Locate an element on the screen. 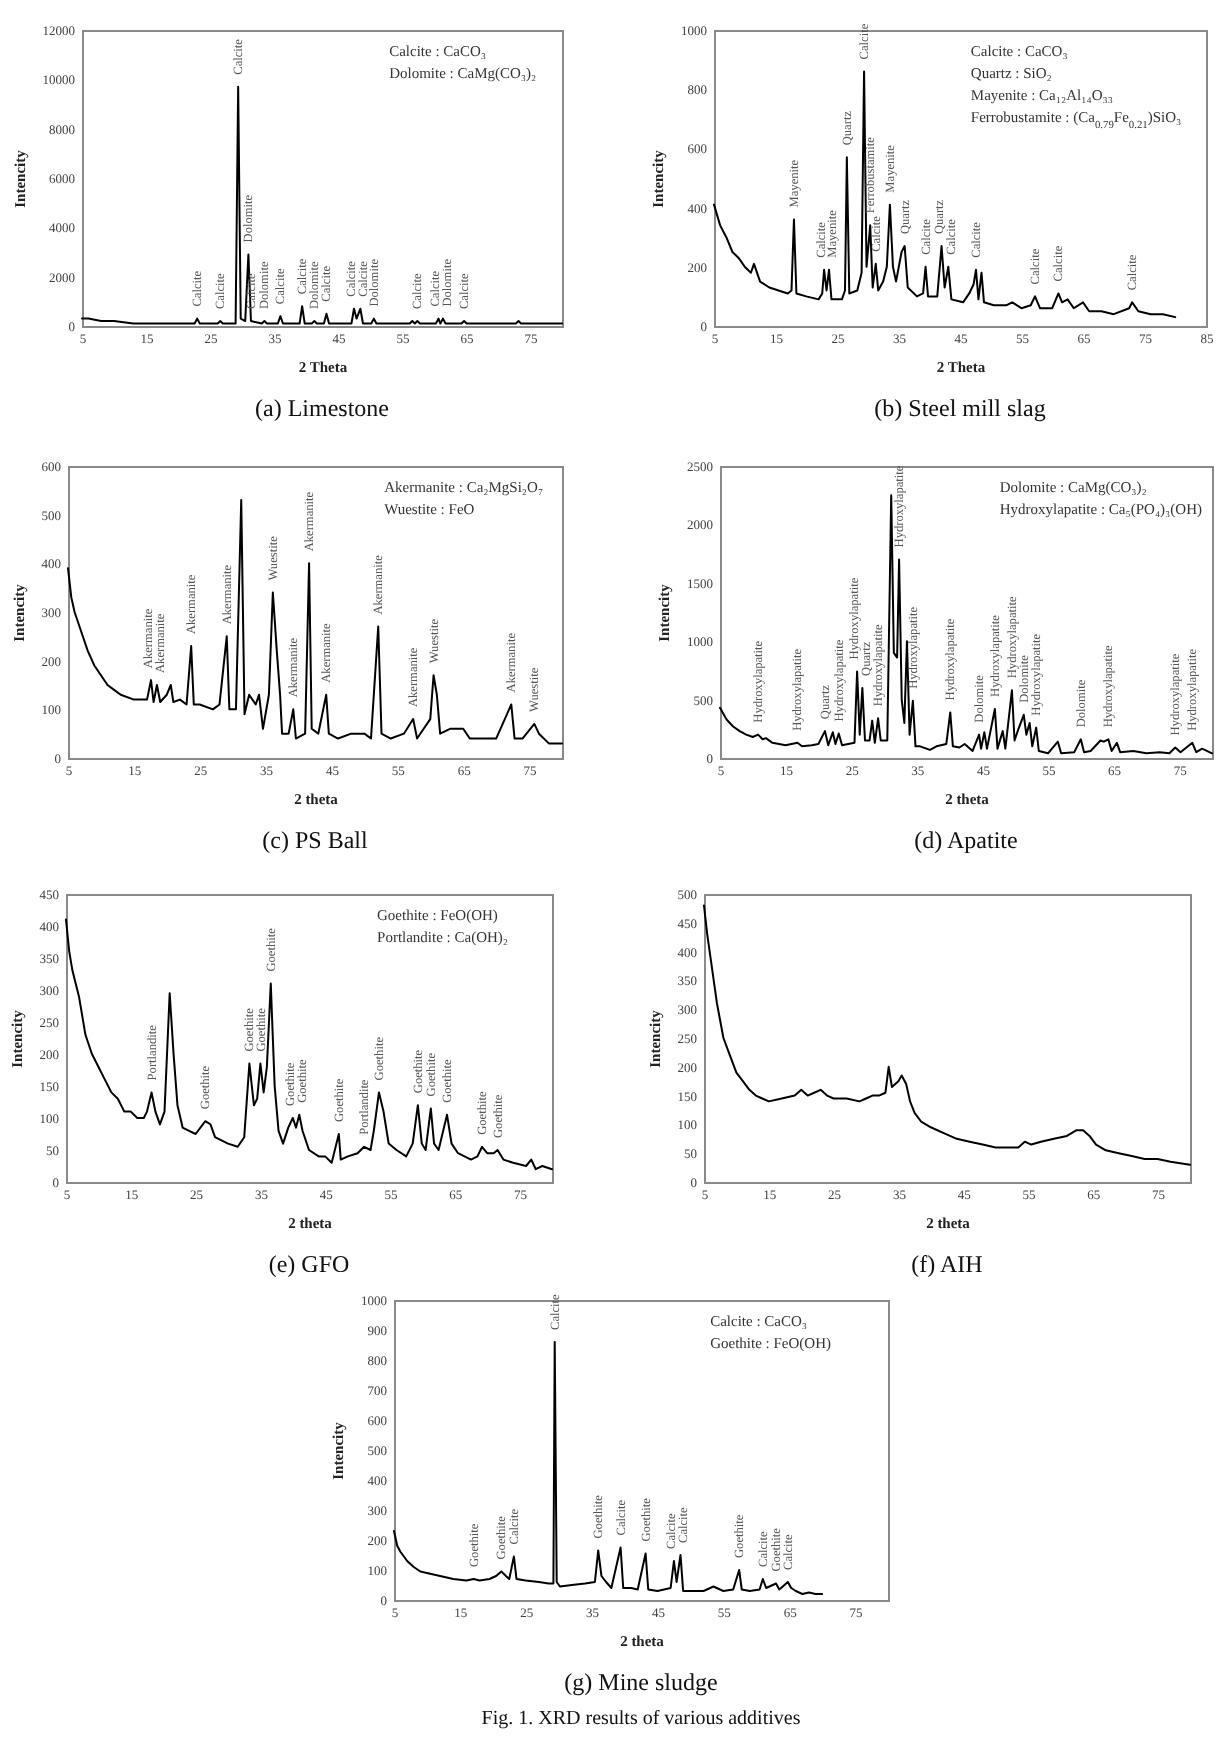 The image size is (1226, 1742). text: (g) Mine sludge is located at coordinates (641, 1682).